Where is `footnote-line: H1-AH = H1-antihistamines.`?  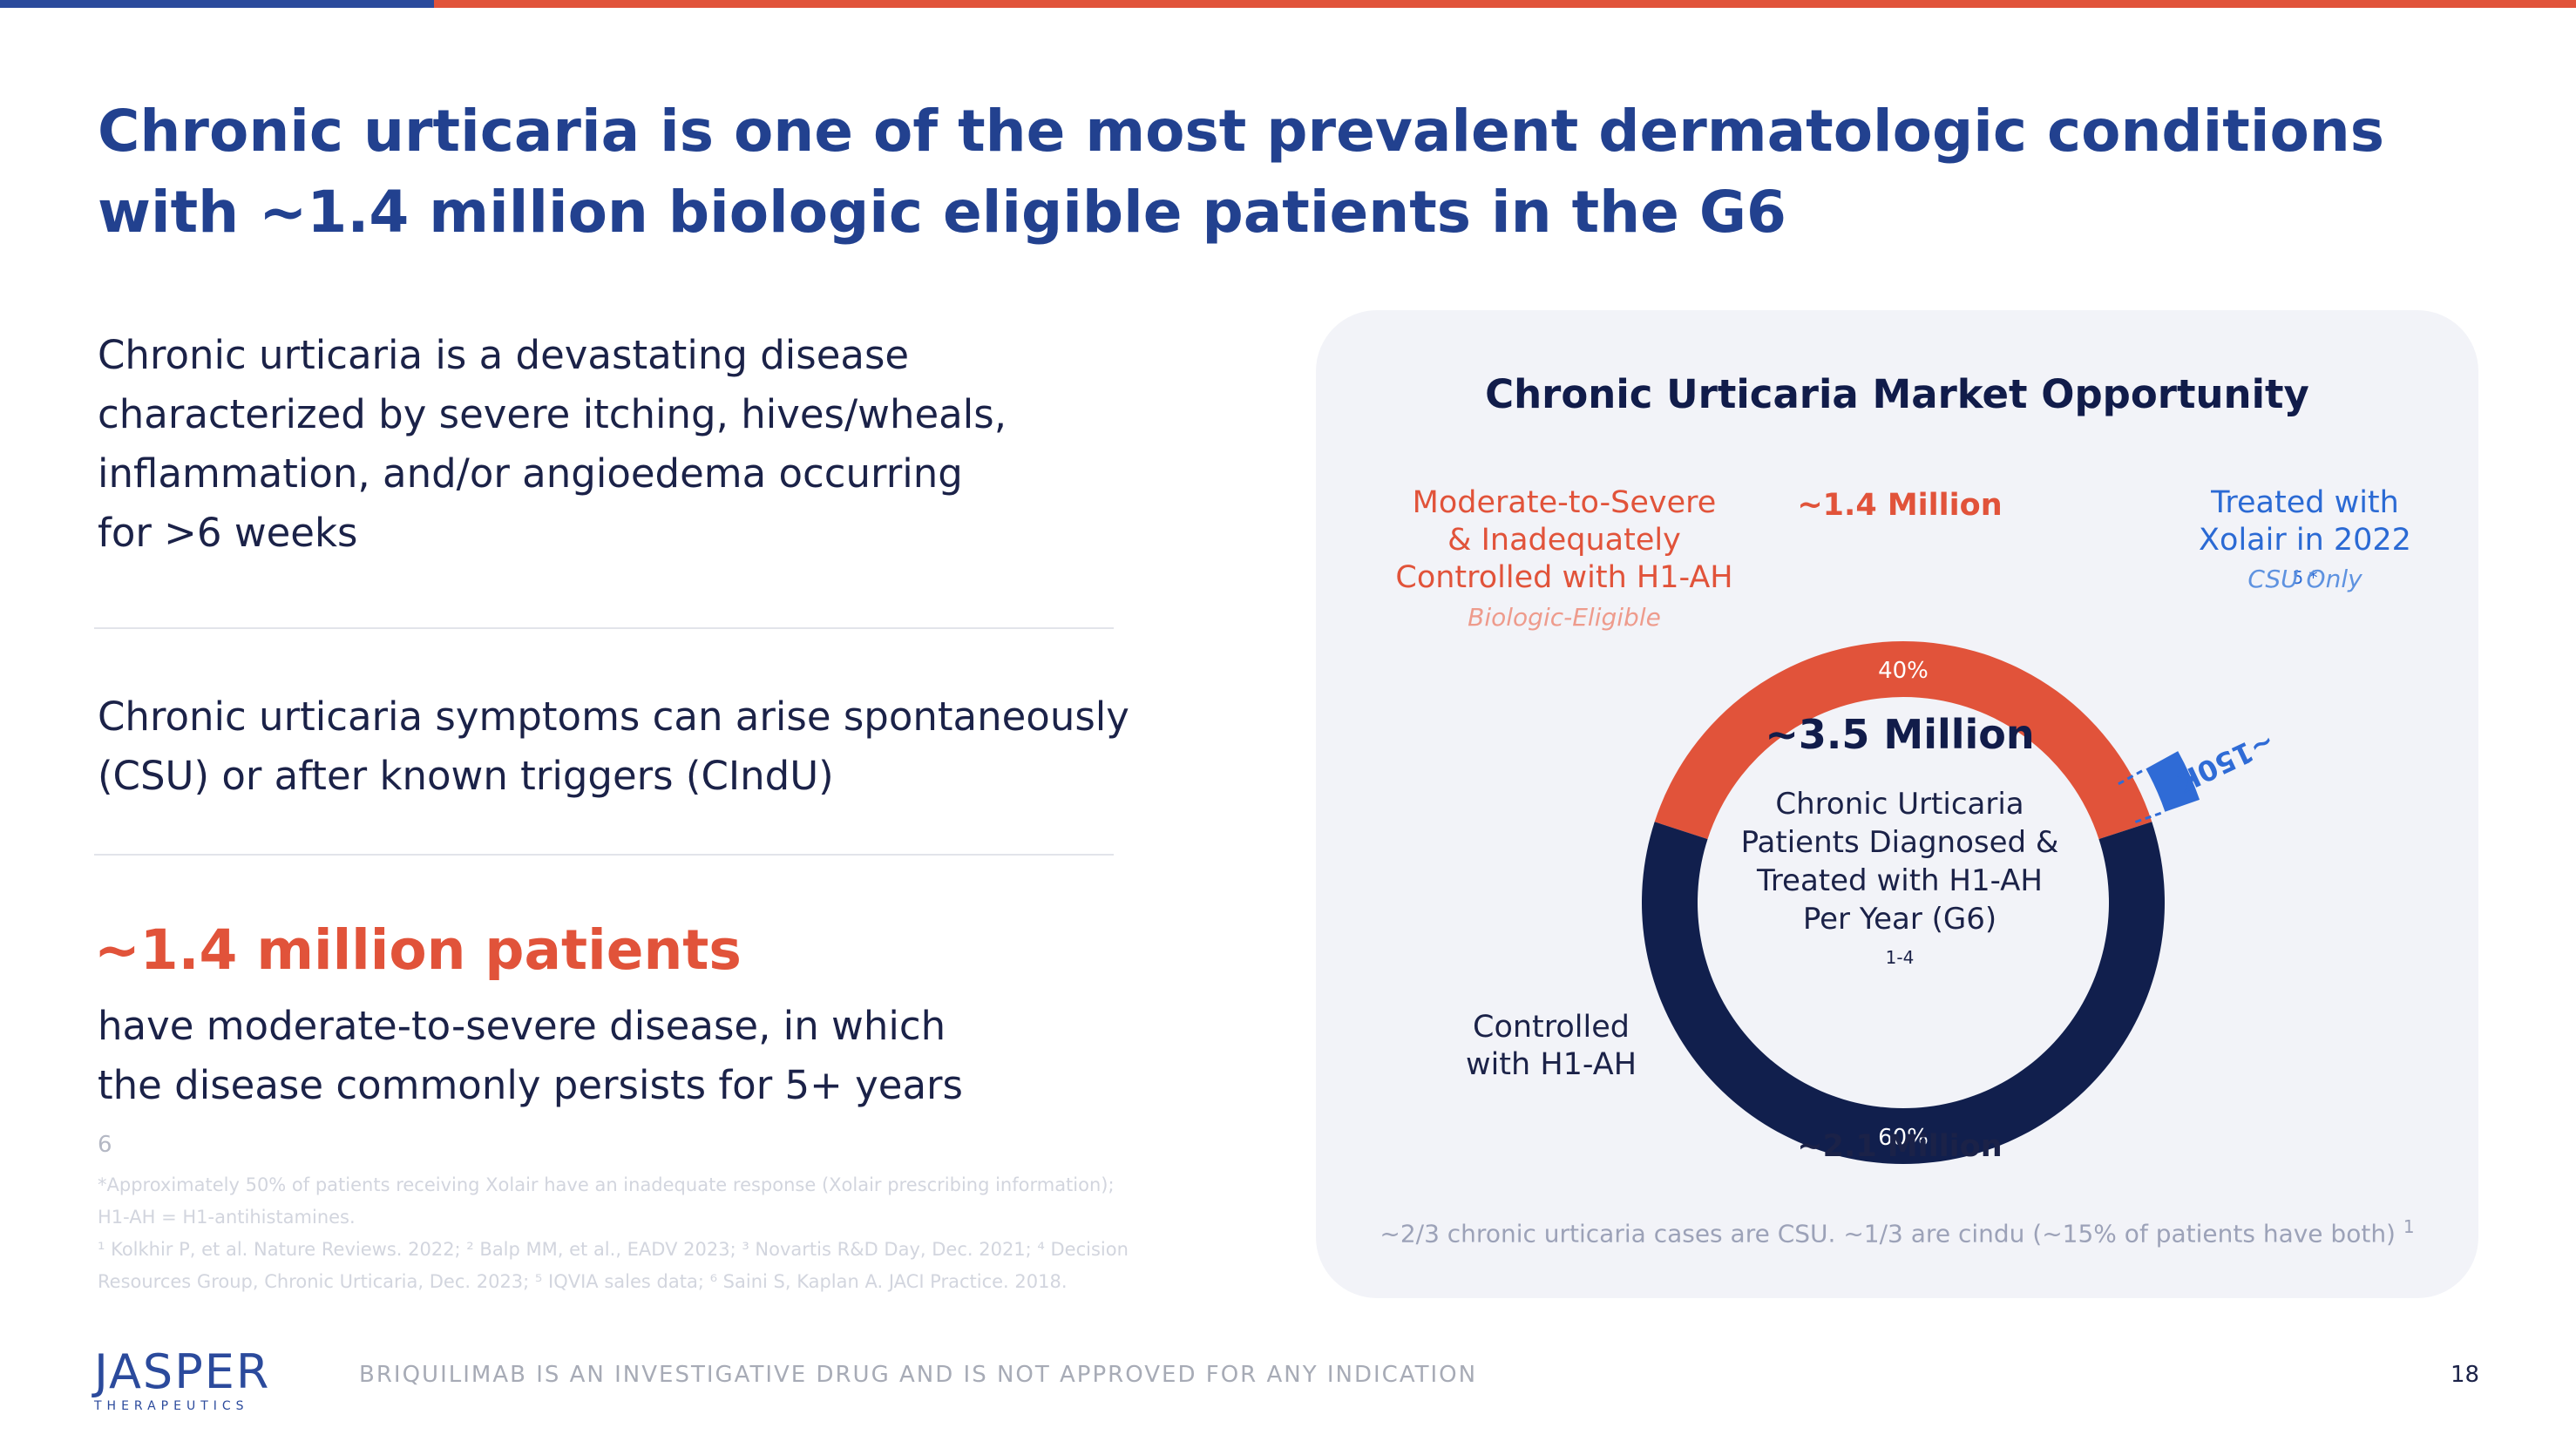 footnote-line: H1-AH = H1-antihistamines. is located at coordinates (227, 1218).